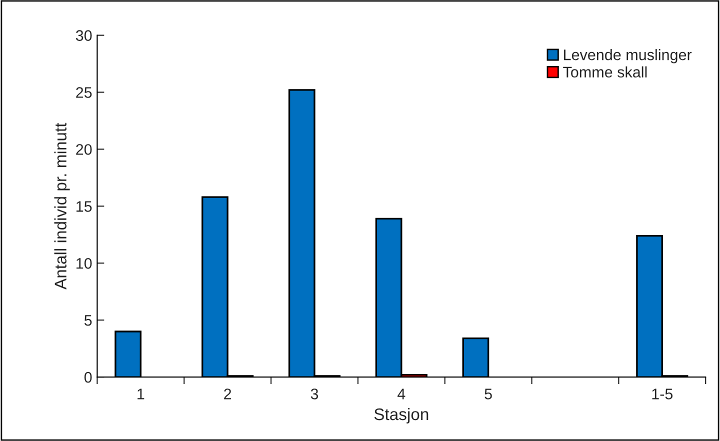 Image resolution: width=720 pixels, height=441 pixels. What do you see at coordinates (84, 149) in the screenshot?
I see `y-tick-label: 20` at bounding box center [84, 149].